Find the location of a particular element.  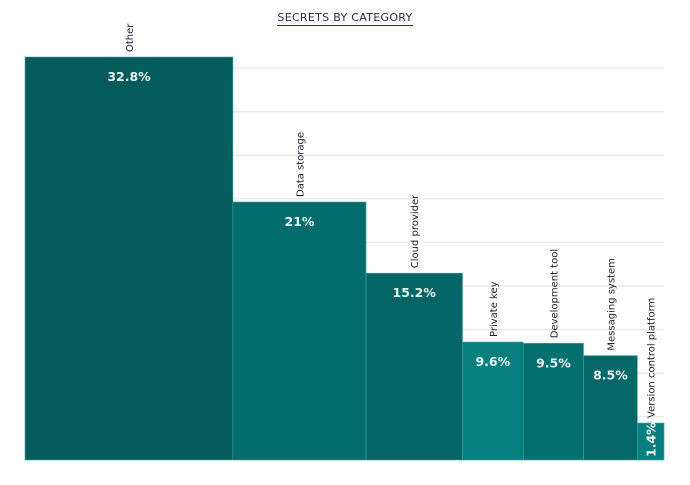

category-label: Private key is located at coordinates (494, 309).